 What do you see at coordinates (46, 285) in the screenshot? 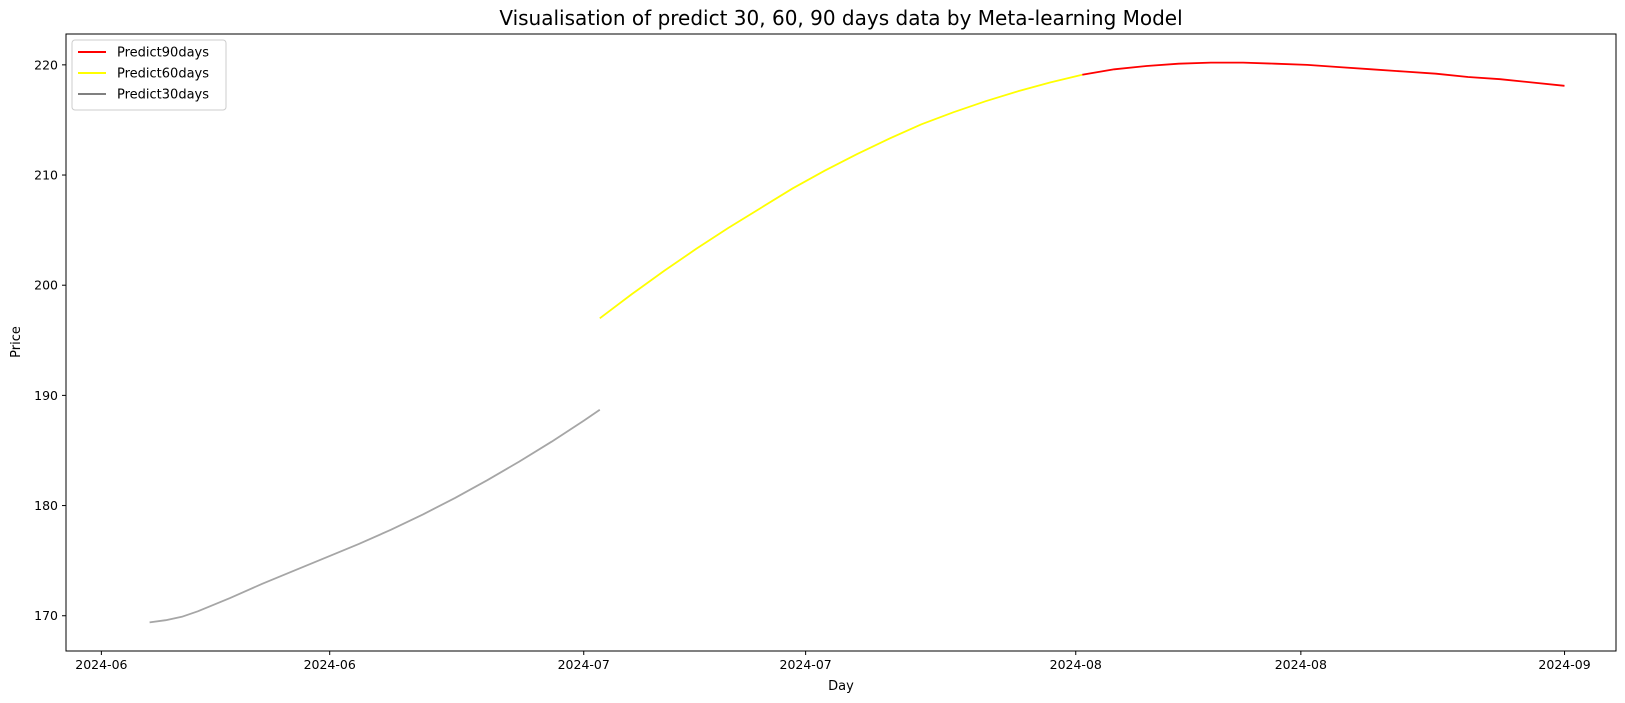
I see `y-tick-label: 200` at bounding box center [46, 285].